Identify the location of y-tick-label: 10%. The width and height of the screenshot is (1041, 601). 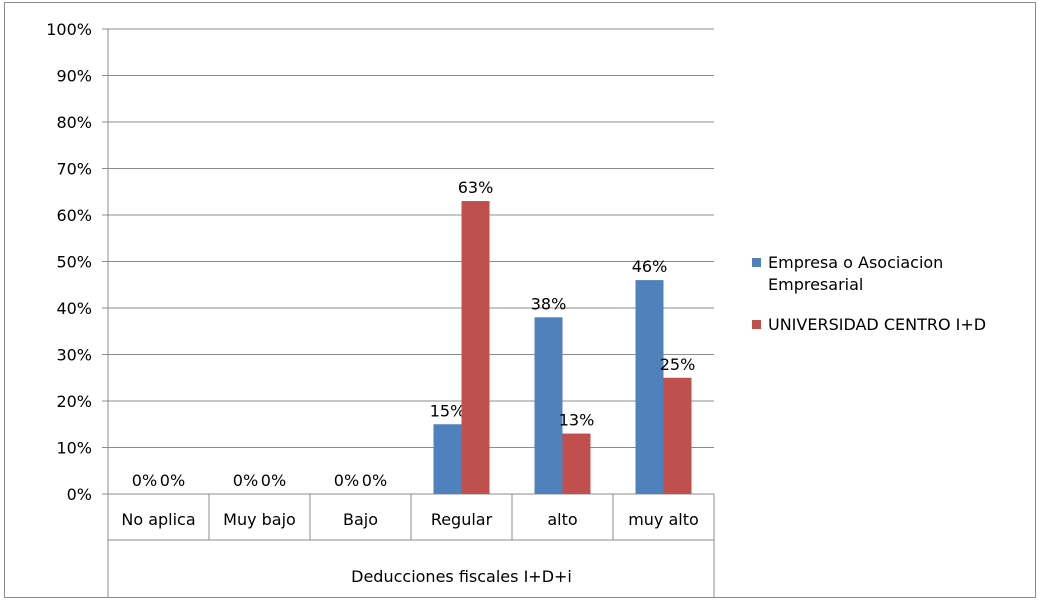
(74, 448).